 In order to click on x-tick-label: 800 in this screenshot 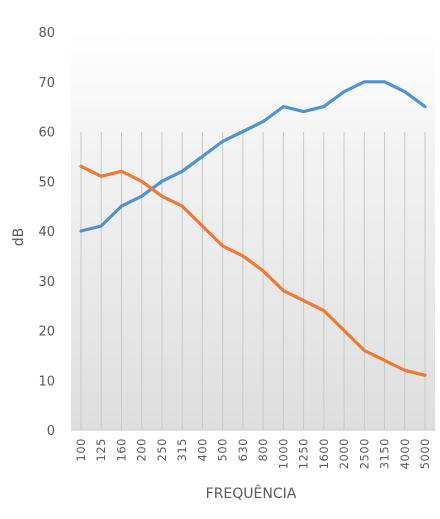, I will do `click(263, 449)`.